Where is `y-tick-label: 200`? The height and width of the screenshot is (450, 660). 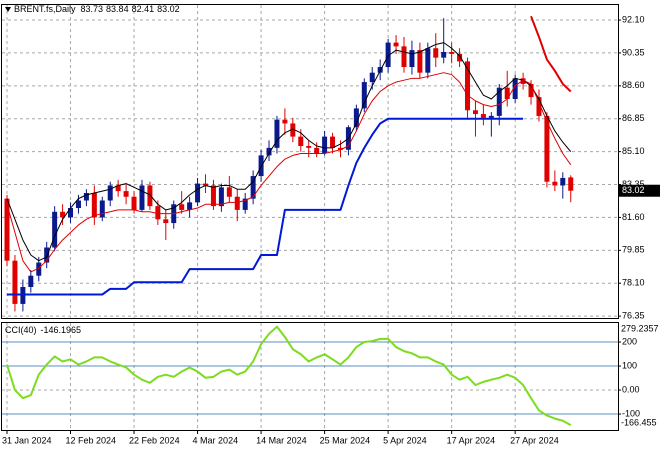 y-tick-label: 200 is located at coordinates (629, 341).